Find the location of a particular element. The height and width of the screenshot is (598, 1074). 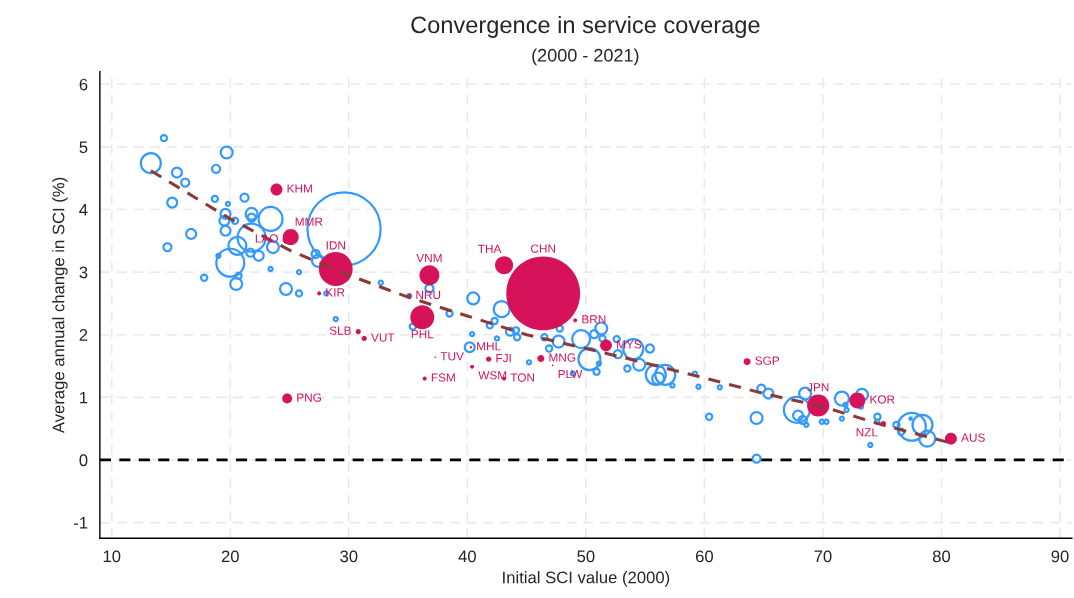

x-tick-label: 30 is located at coordinates (349, 556).